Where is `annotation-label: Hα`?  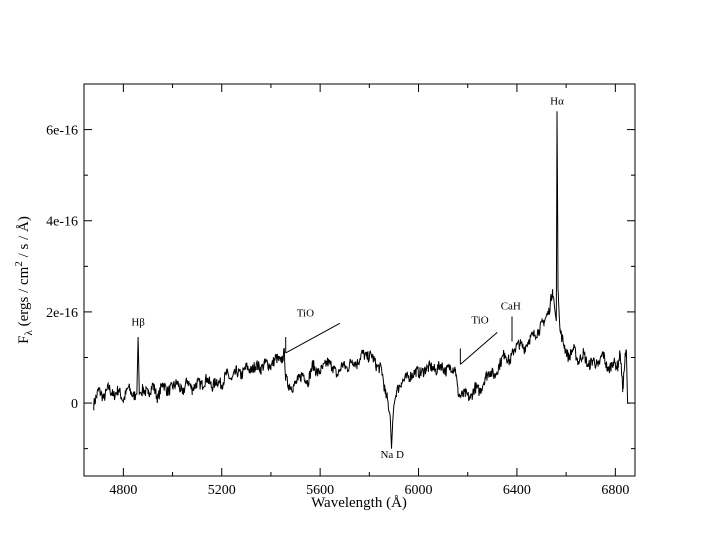 annotation-label: Hα is located at coordinates (557, 102).